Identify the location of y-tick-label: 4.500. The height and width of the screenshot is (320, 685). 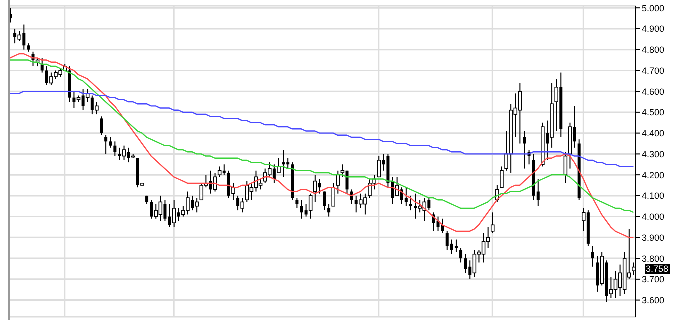
(653, 113).